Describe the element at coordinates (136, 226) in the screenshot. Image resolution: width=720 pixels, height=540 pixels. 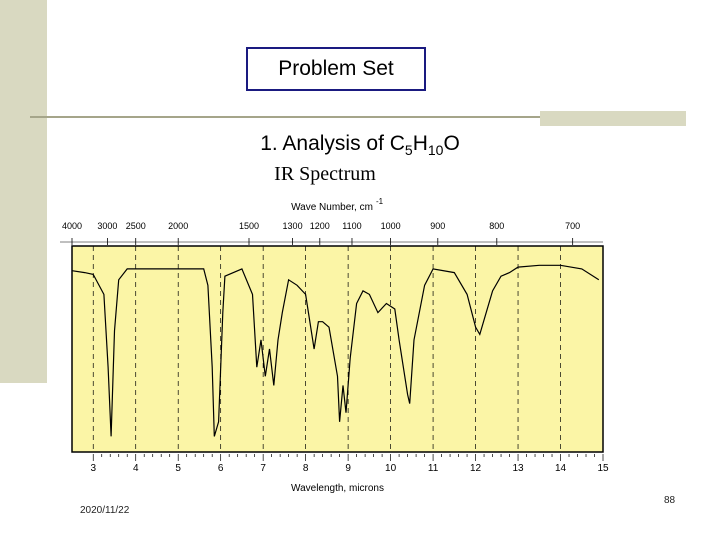
I see `top-tick-label: 2500` at that location.